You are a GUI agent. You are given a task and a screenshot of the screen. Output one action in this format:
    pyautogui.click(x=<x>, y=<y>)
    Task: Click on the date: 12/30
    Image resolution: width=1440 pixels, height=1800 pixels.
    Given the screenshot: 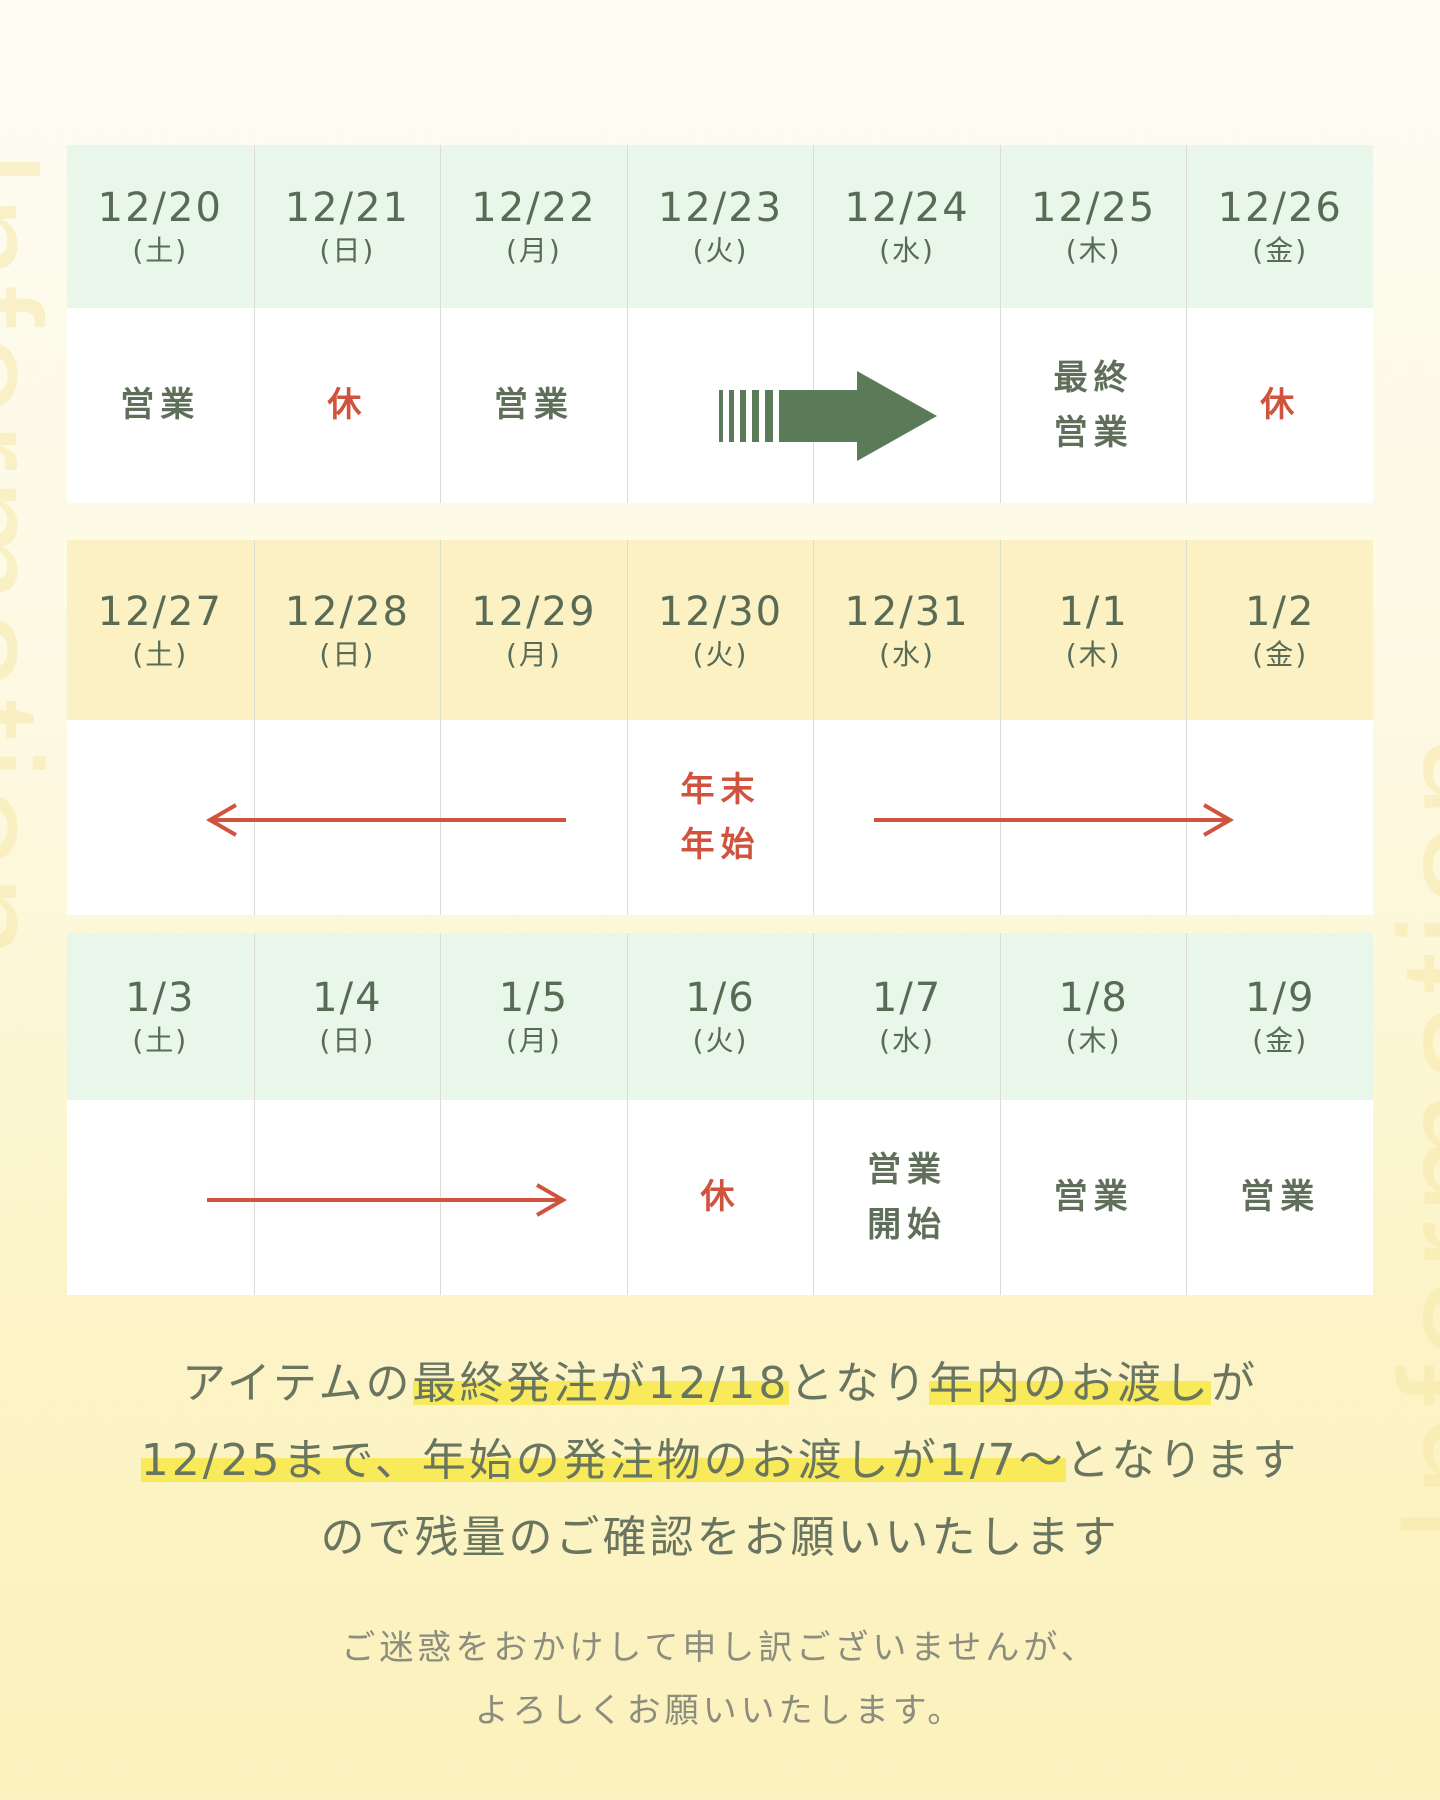 What is the action you would take?
    pyautogui.click(x=720, y=611)
    